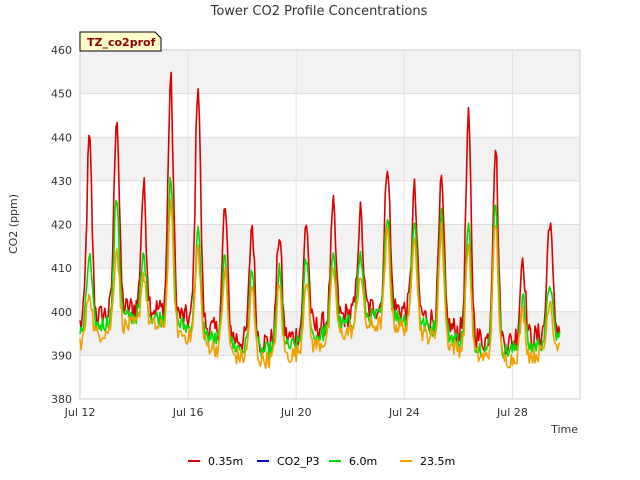 The height and width of the screenshot is (480, 640). What do you see at coordinates (564, 429) in the screenshot?
I see `x-axis-title: Time` at bounding box center [564, 429].